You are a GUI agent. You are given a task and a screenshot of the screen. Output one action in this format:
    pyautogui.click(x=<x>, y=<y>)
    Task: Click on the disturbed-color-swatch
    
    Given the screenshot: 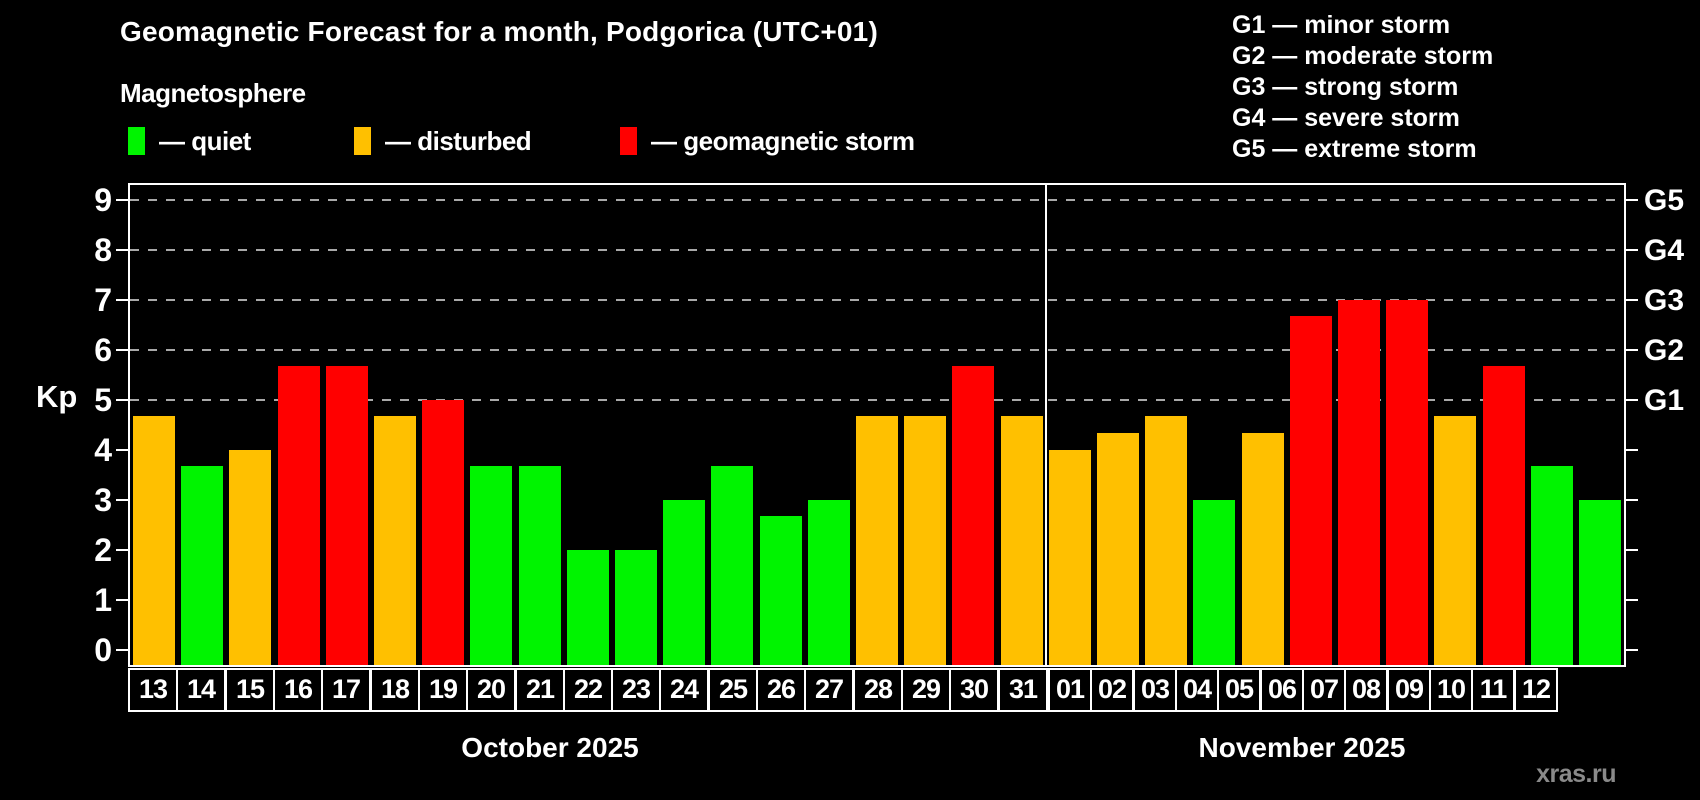 What is the action you would take?
    pyautogui.click(x=362, y=141)
    